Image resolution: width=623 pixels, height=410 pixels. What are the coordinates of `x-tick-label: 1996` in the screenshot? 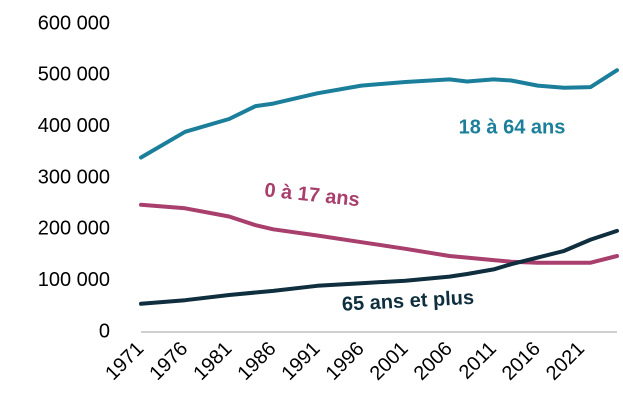 It's located at (345, 361).